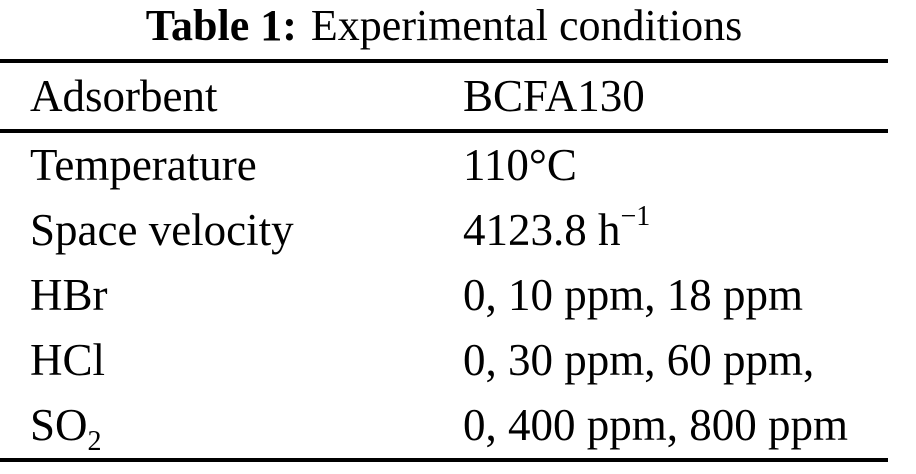 Image resolution: width=916 pixels, height=474 pixels. Describe the element at coordinates (69, 295) in the screenshot. I see `row-label: HBr` at that location.